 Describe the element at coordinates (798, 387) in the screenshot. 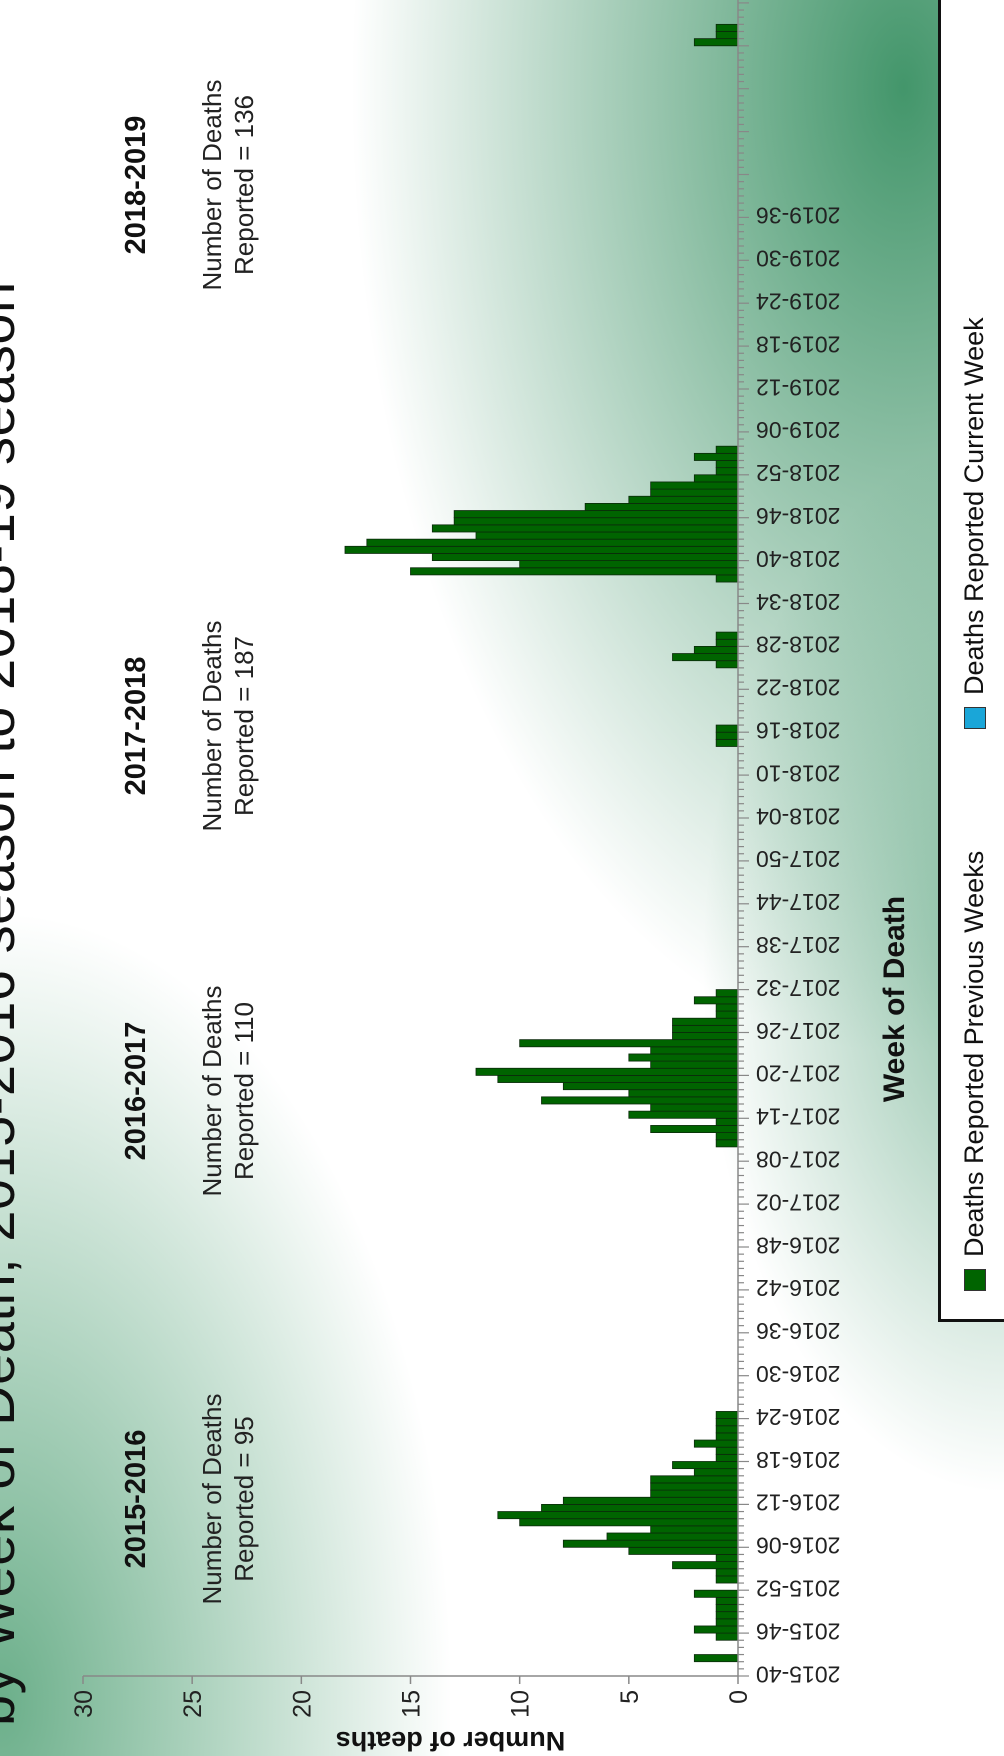

I see `x-tick-label: 2019-12` at that location.